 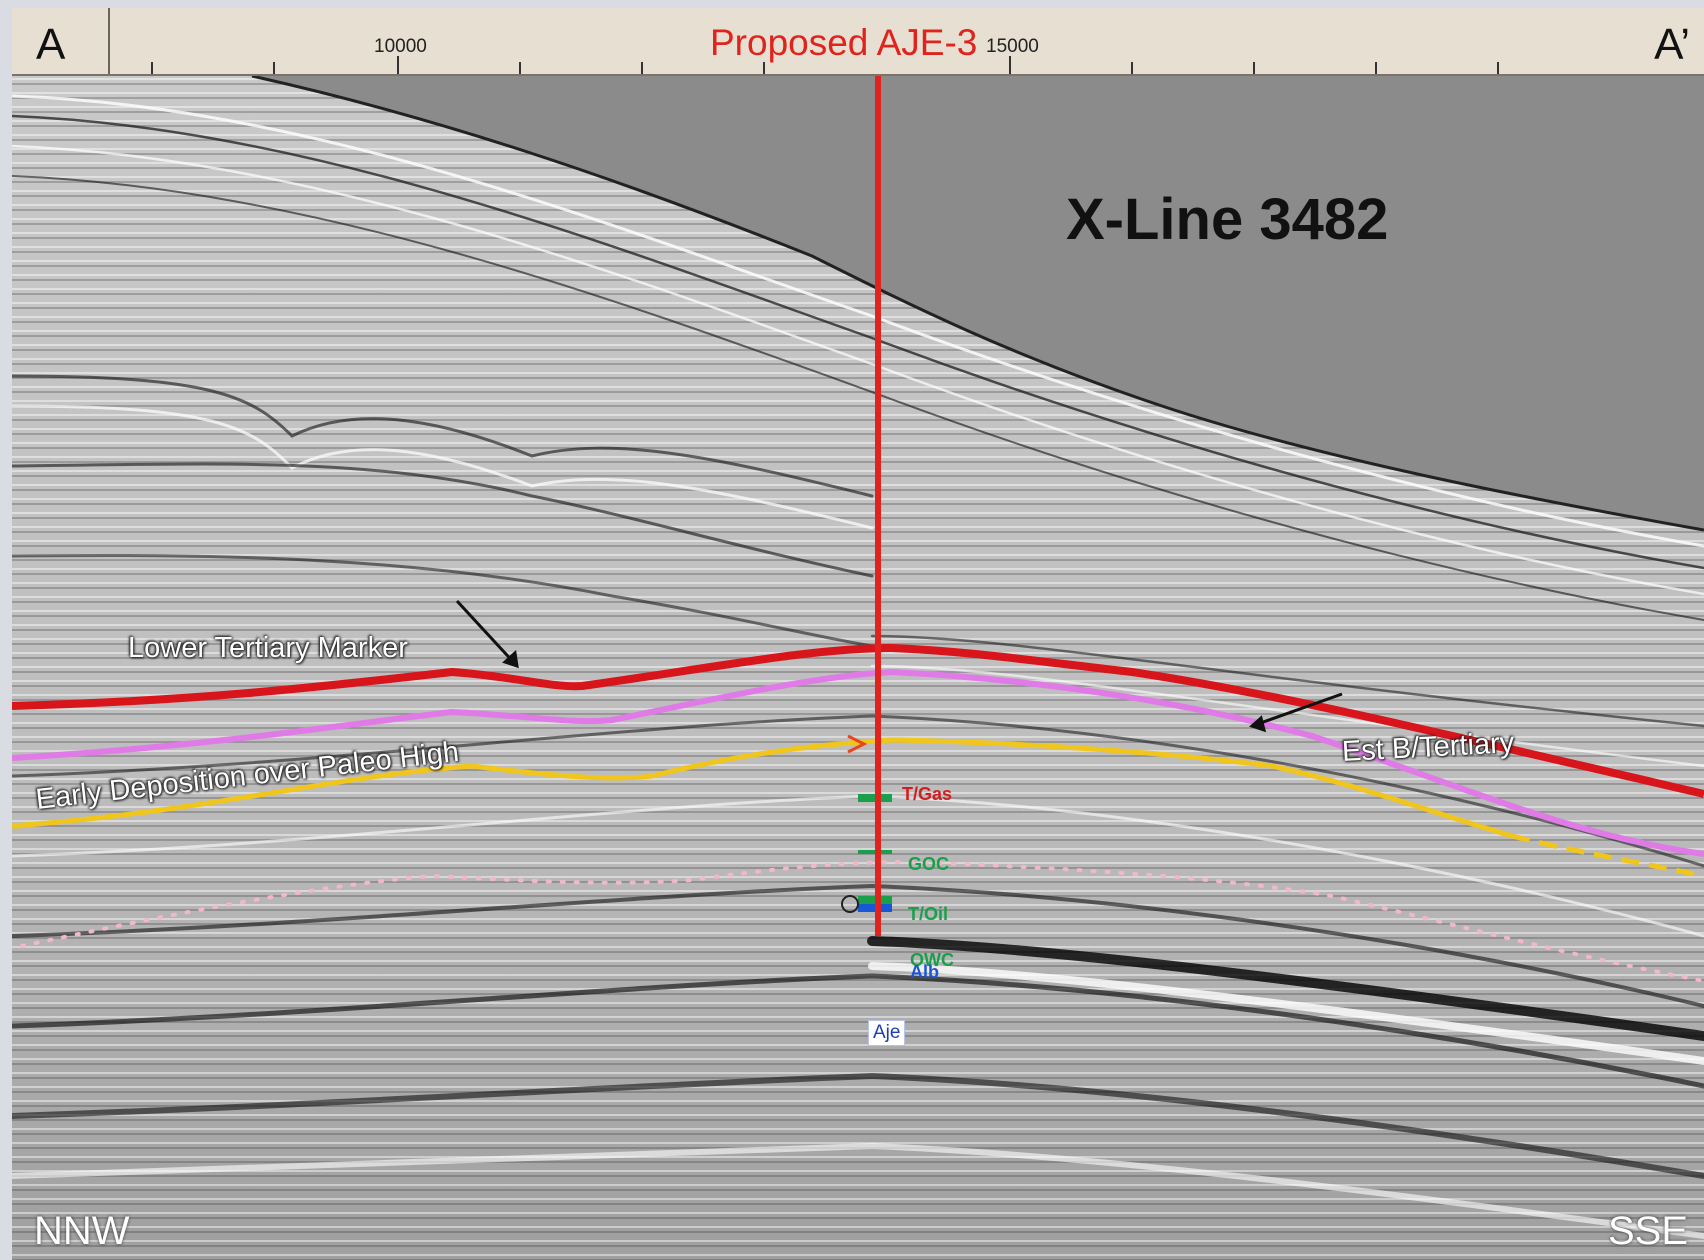 I want to click on trace-ruler: A 10000 Proposed AJE-3 15000 A’, so click(x=858, y=42).